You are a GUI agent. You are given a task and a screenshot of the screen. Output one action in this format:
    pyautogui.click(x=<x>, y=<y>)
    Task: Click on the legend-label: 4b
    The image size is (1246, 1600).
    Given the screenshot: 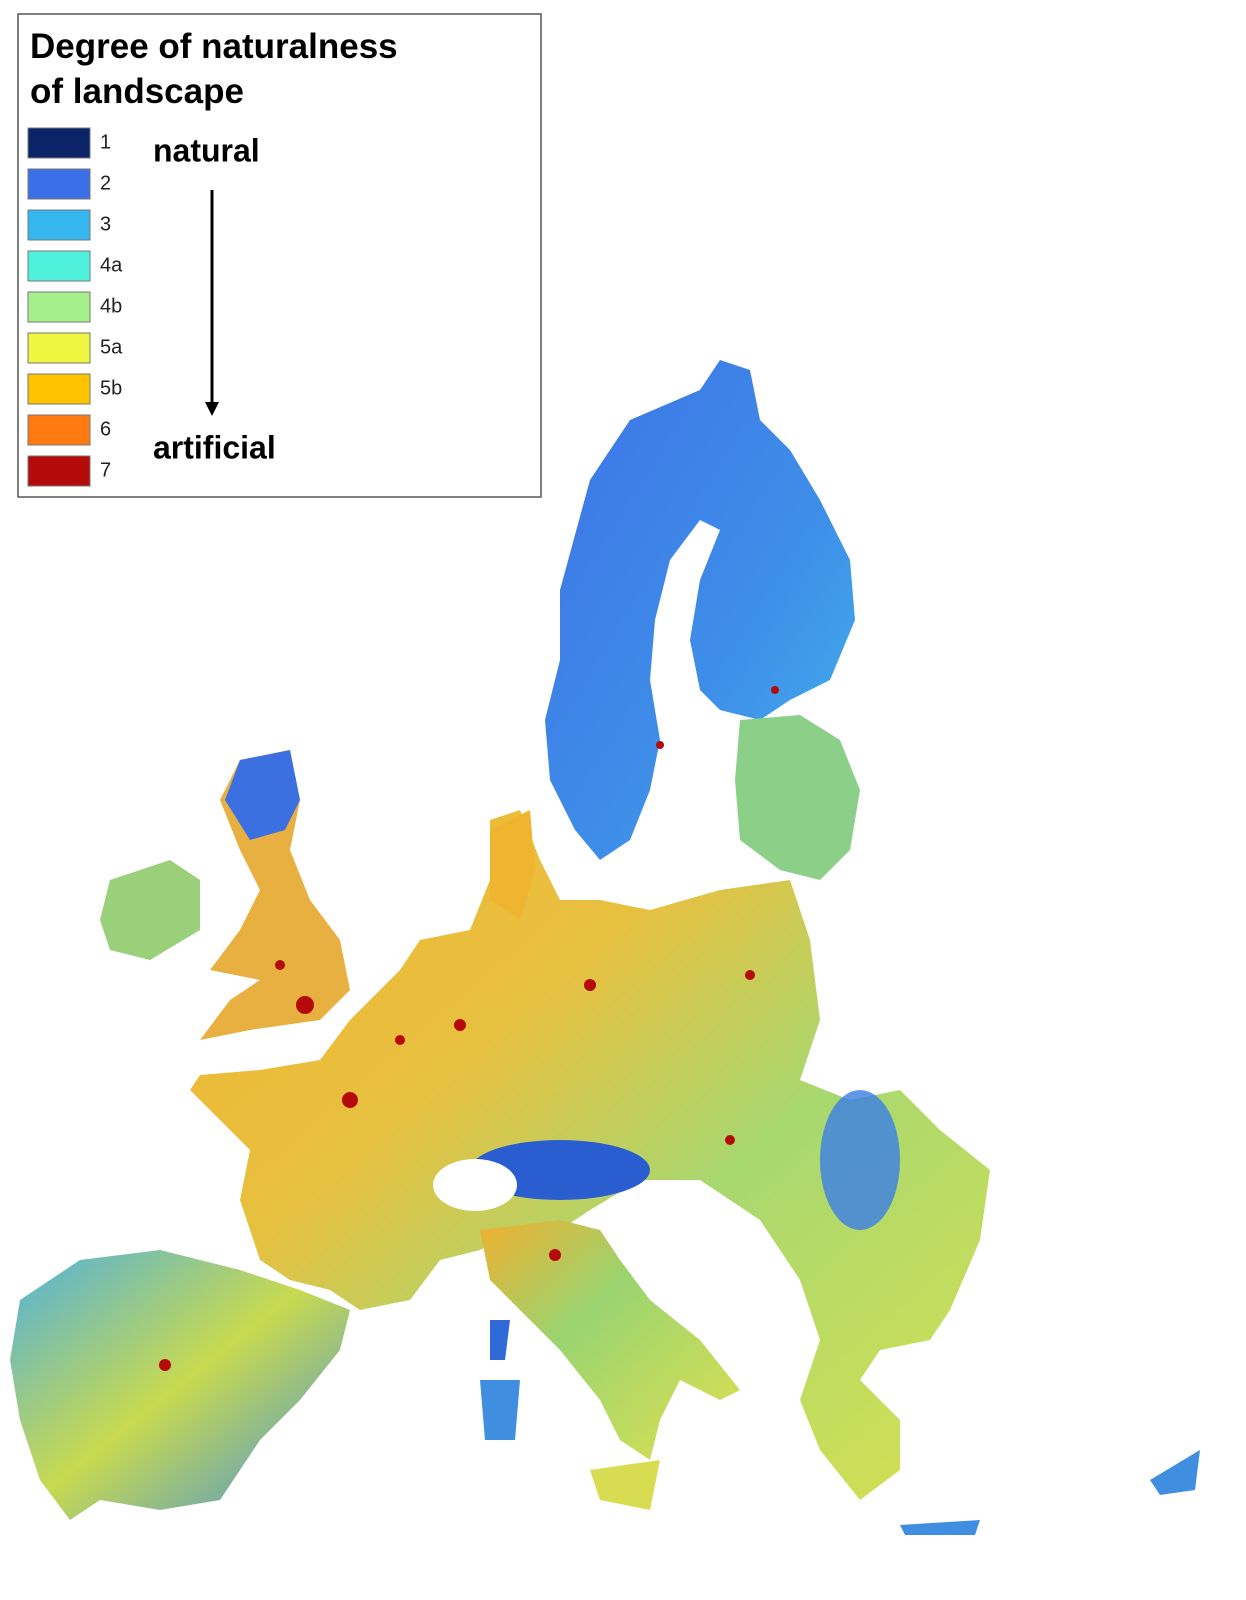 What is the action you would take?
    pyautogui.click(x=111, y=306)
    